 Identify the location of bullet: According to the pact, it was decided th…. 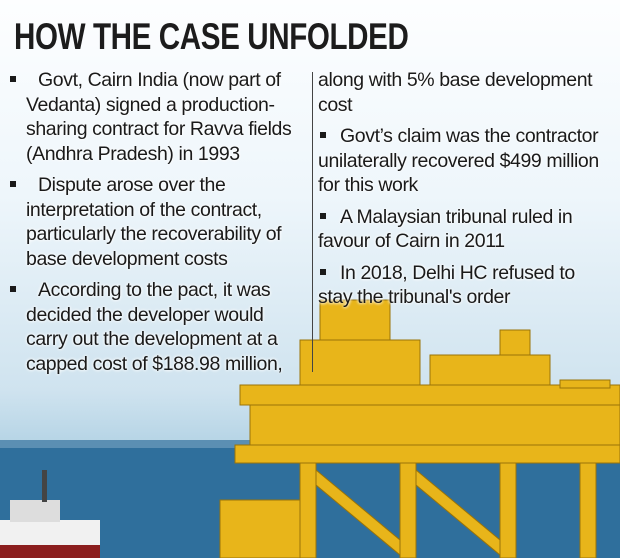
(158, 327).